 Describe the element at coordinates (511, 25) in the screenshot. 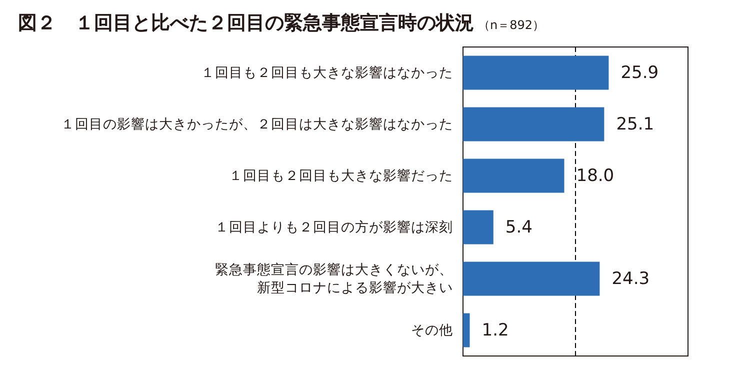

I see `chart-subtitle: （n＝892）` at that location.